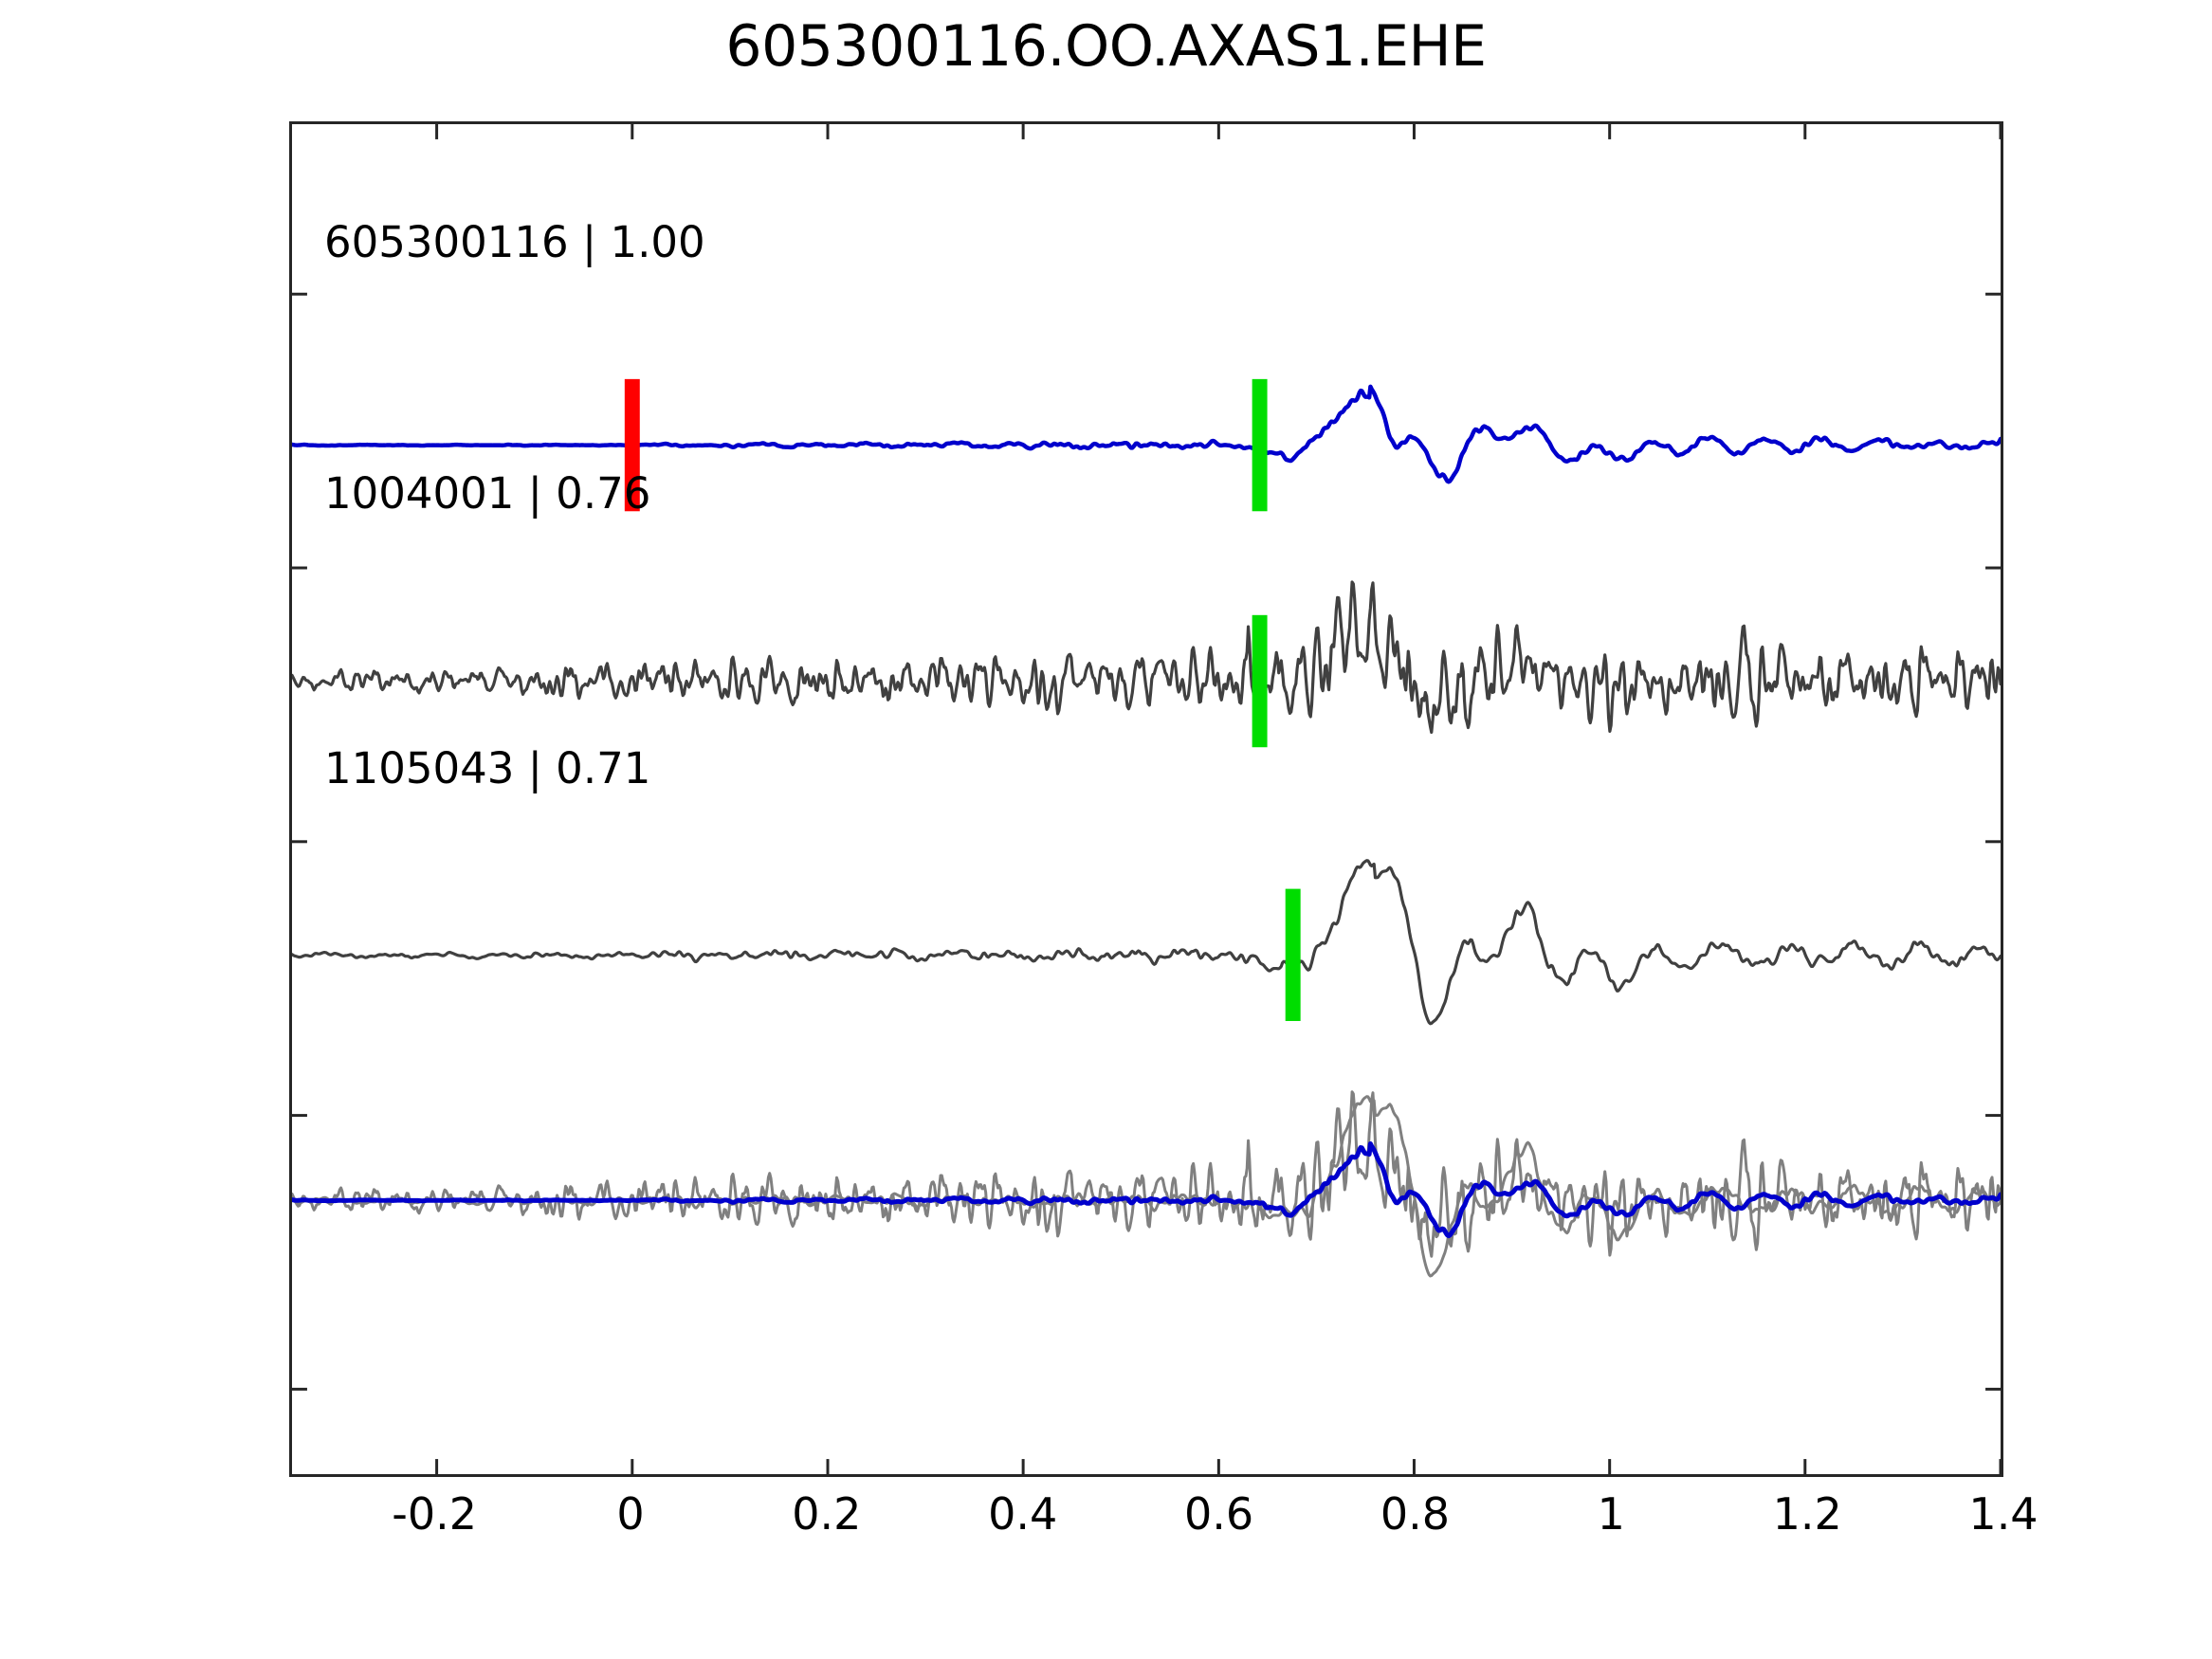 Image resolution: width=2212 pixels, height=1659 pixels. I want to click on x-tick-label: 0.4, so click(1023, 1514).